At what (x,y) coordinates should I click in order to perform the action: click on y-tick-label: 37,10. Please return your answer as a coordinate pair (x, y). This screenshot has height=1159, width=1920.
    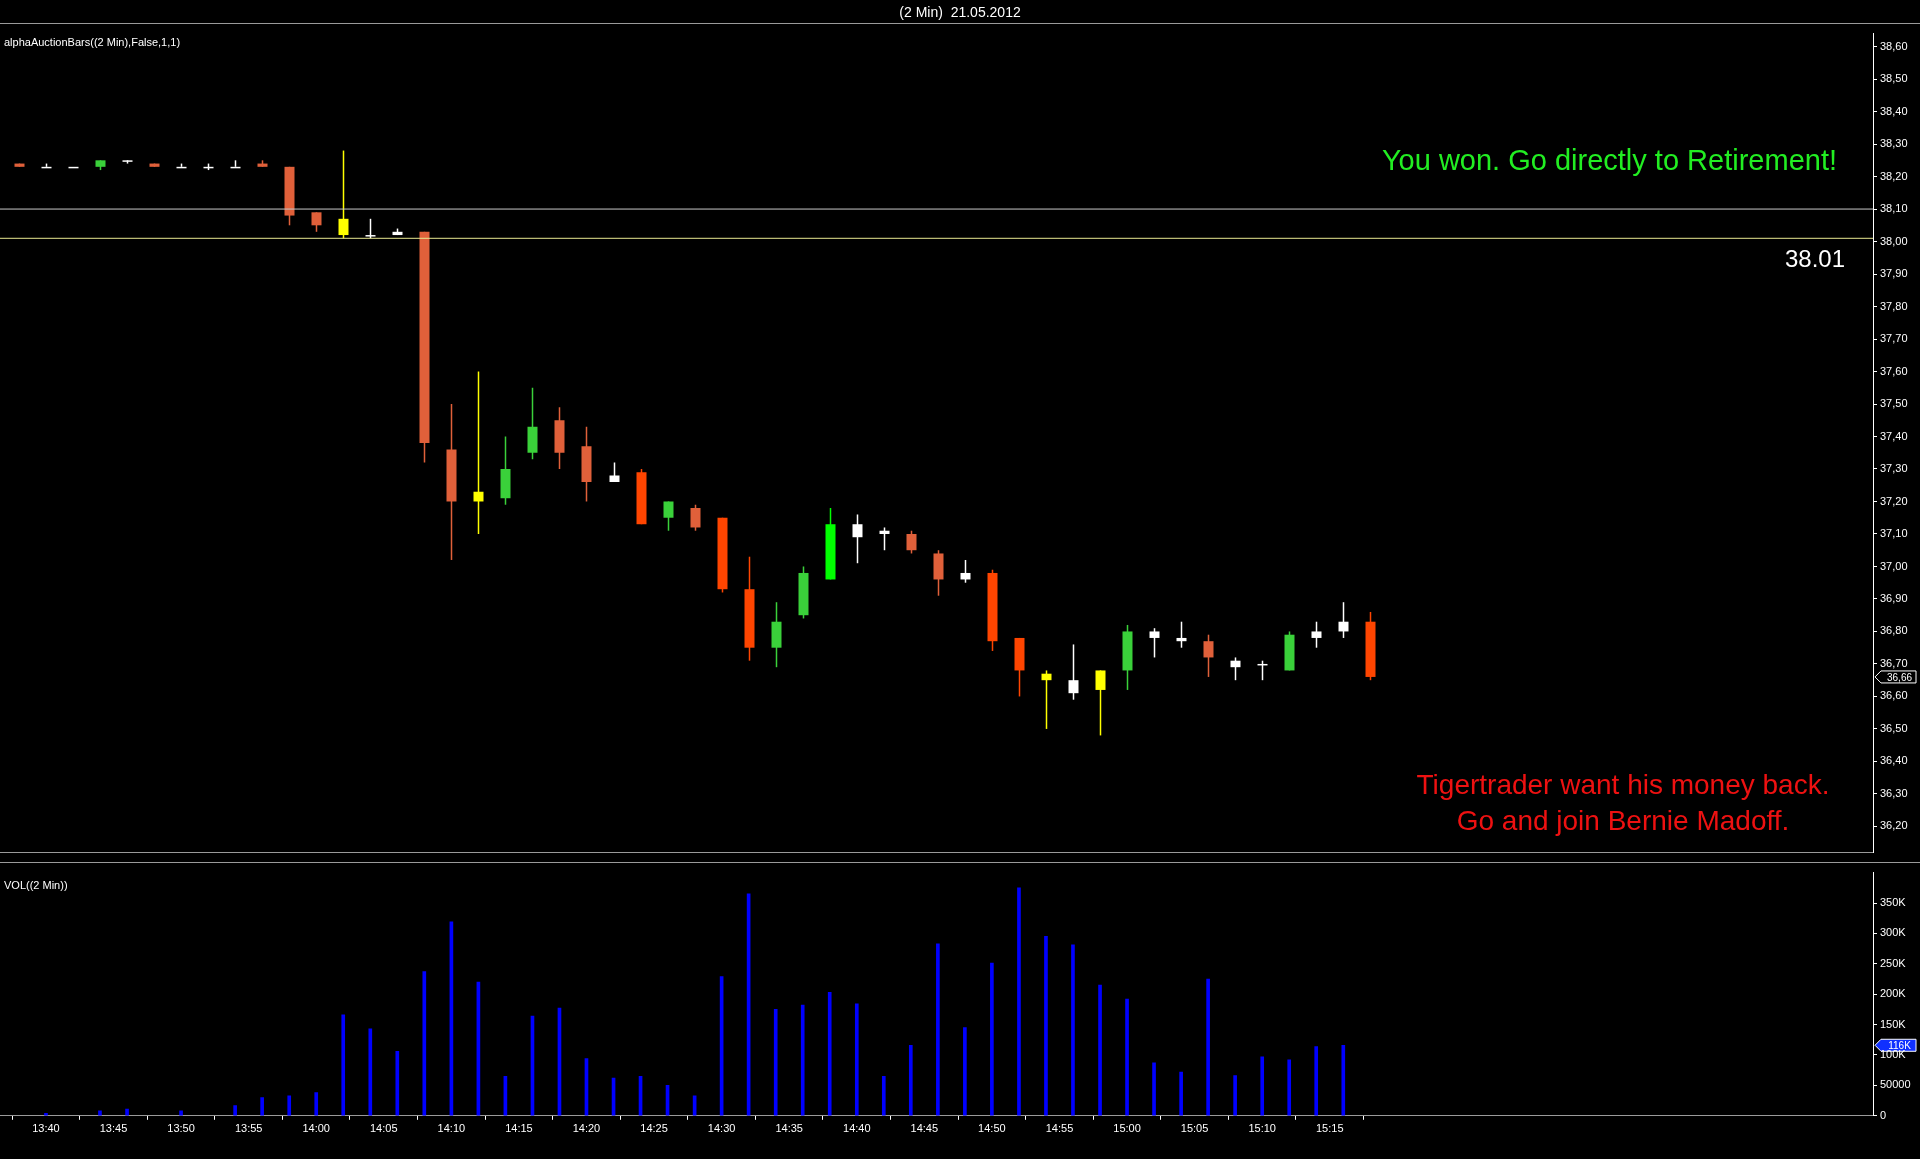
    Looking at the image, I should click on (1894, 533).